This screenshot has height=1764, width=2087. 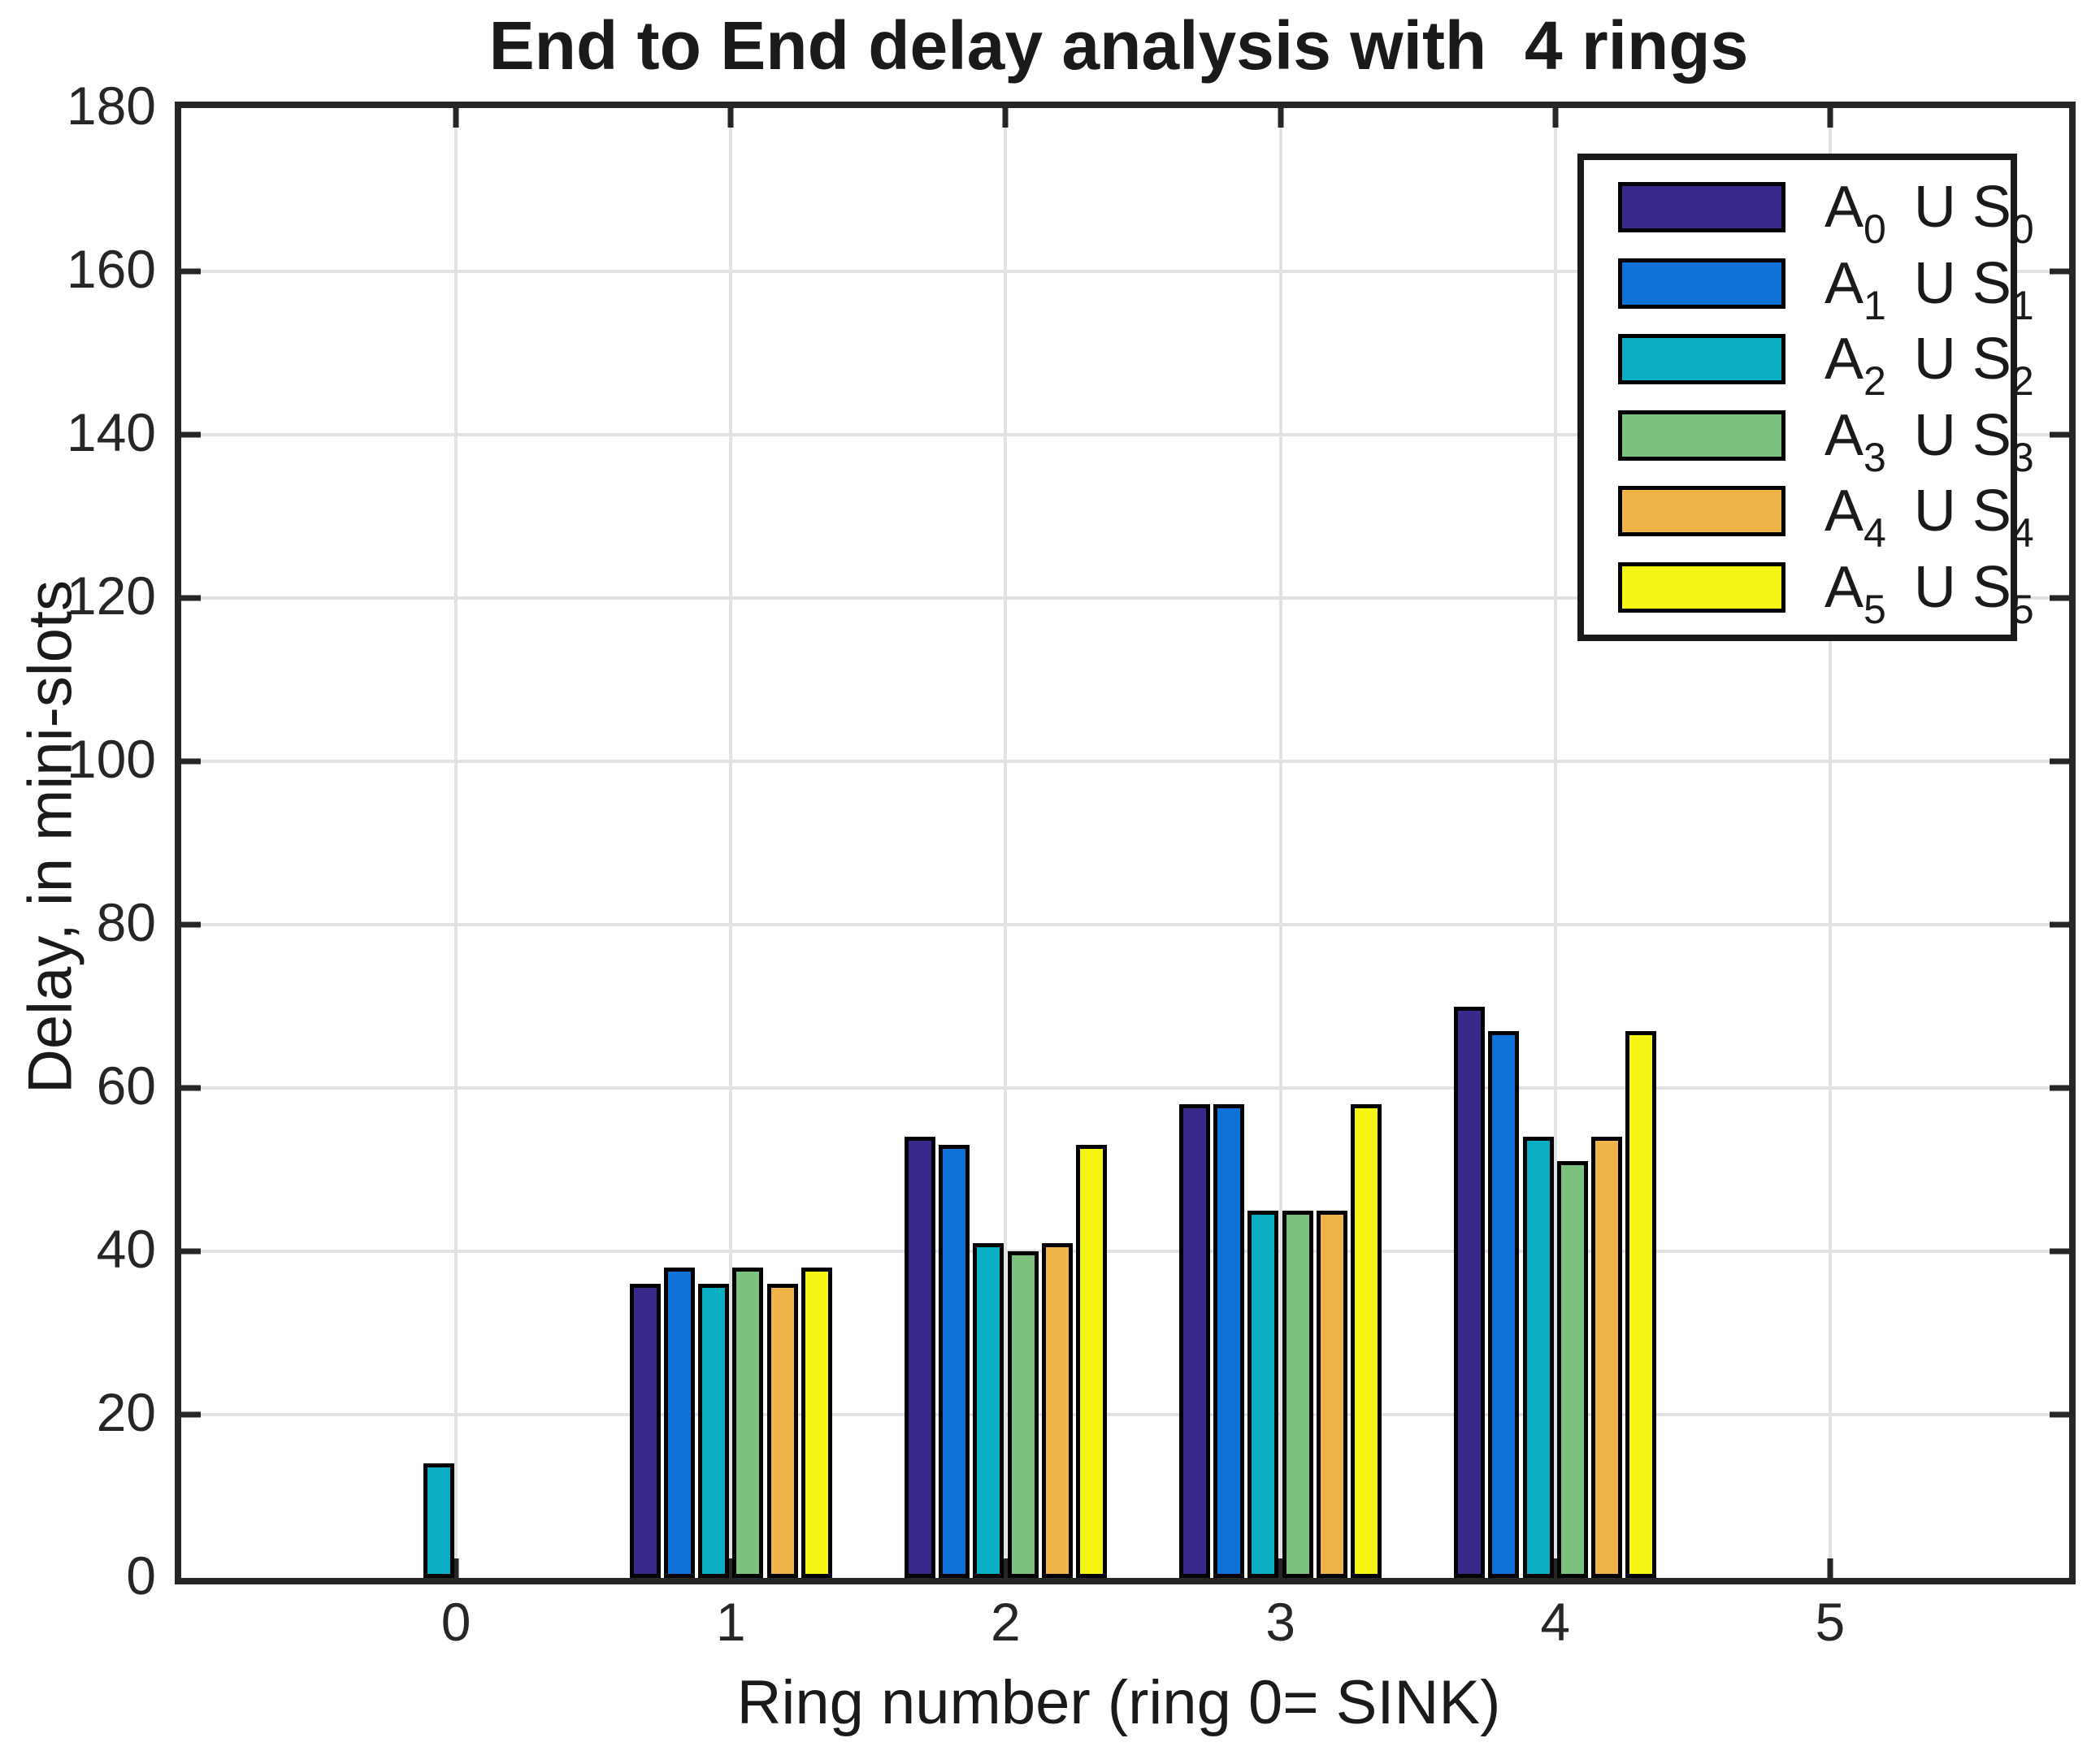 What do you see at coordinates (1118, 1702) in the screenshot?
I see `x-axis-label: Ring number (ring 0= SINK)` at bounding box center [1118, 1702].